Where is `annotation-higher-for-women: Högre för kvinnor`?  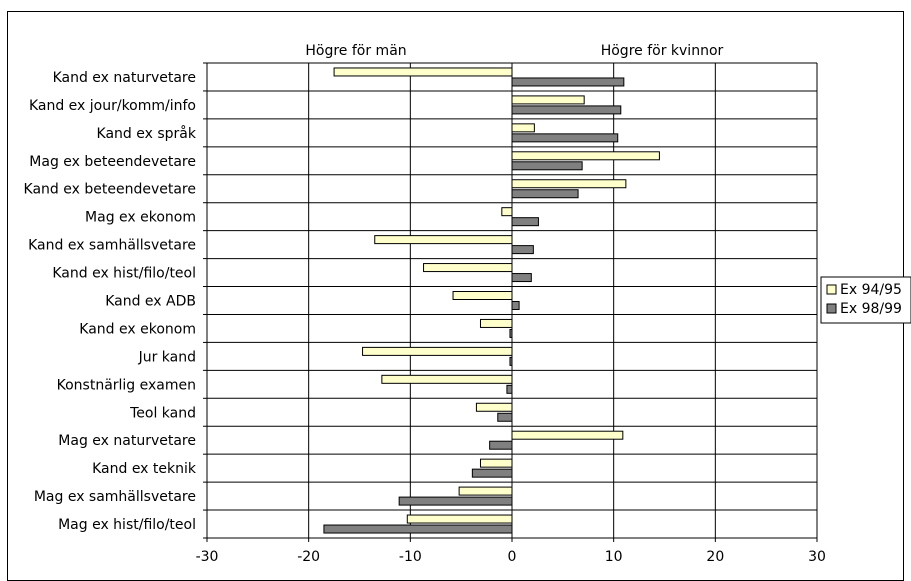
annotation-higher-for-women: Högre för kvinnor is located at coordinates (662, 51).